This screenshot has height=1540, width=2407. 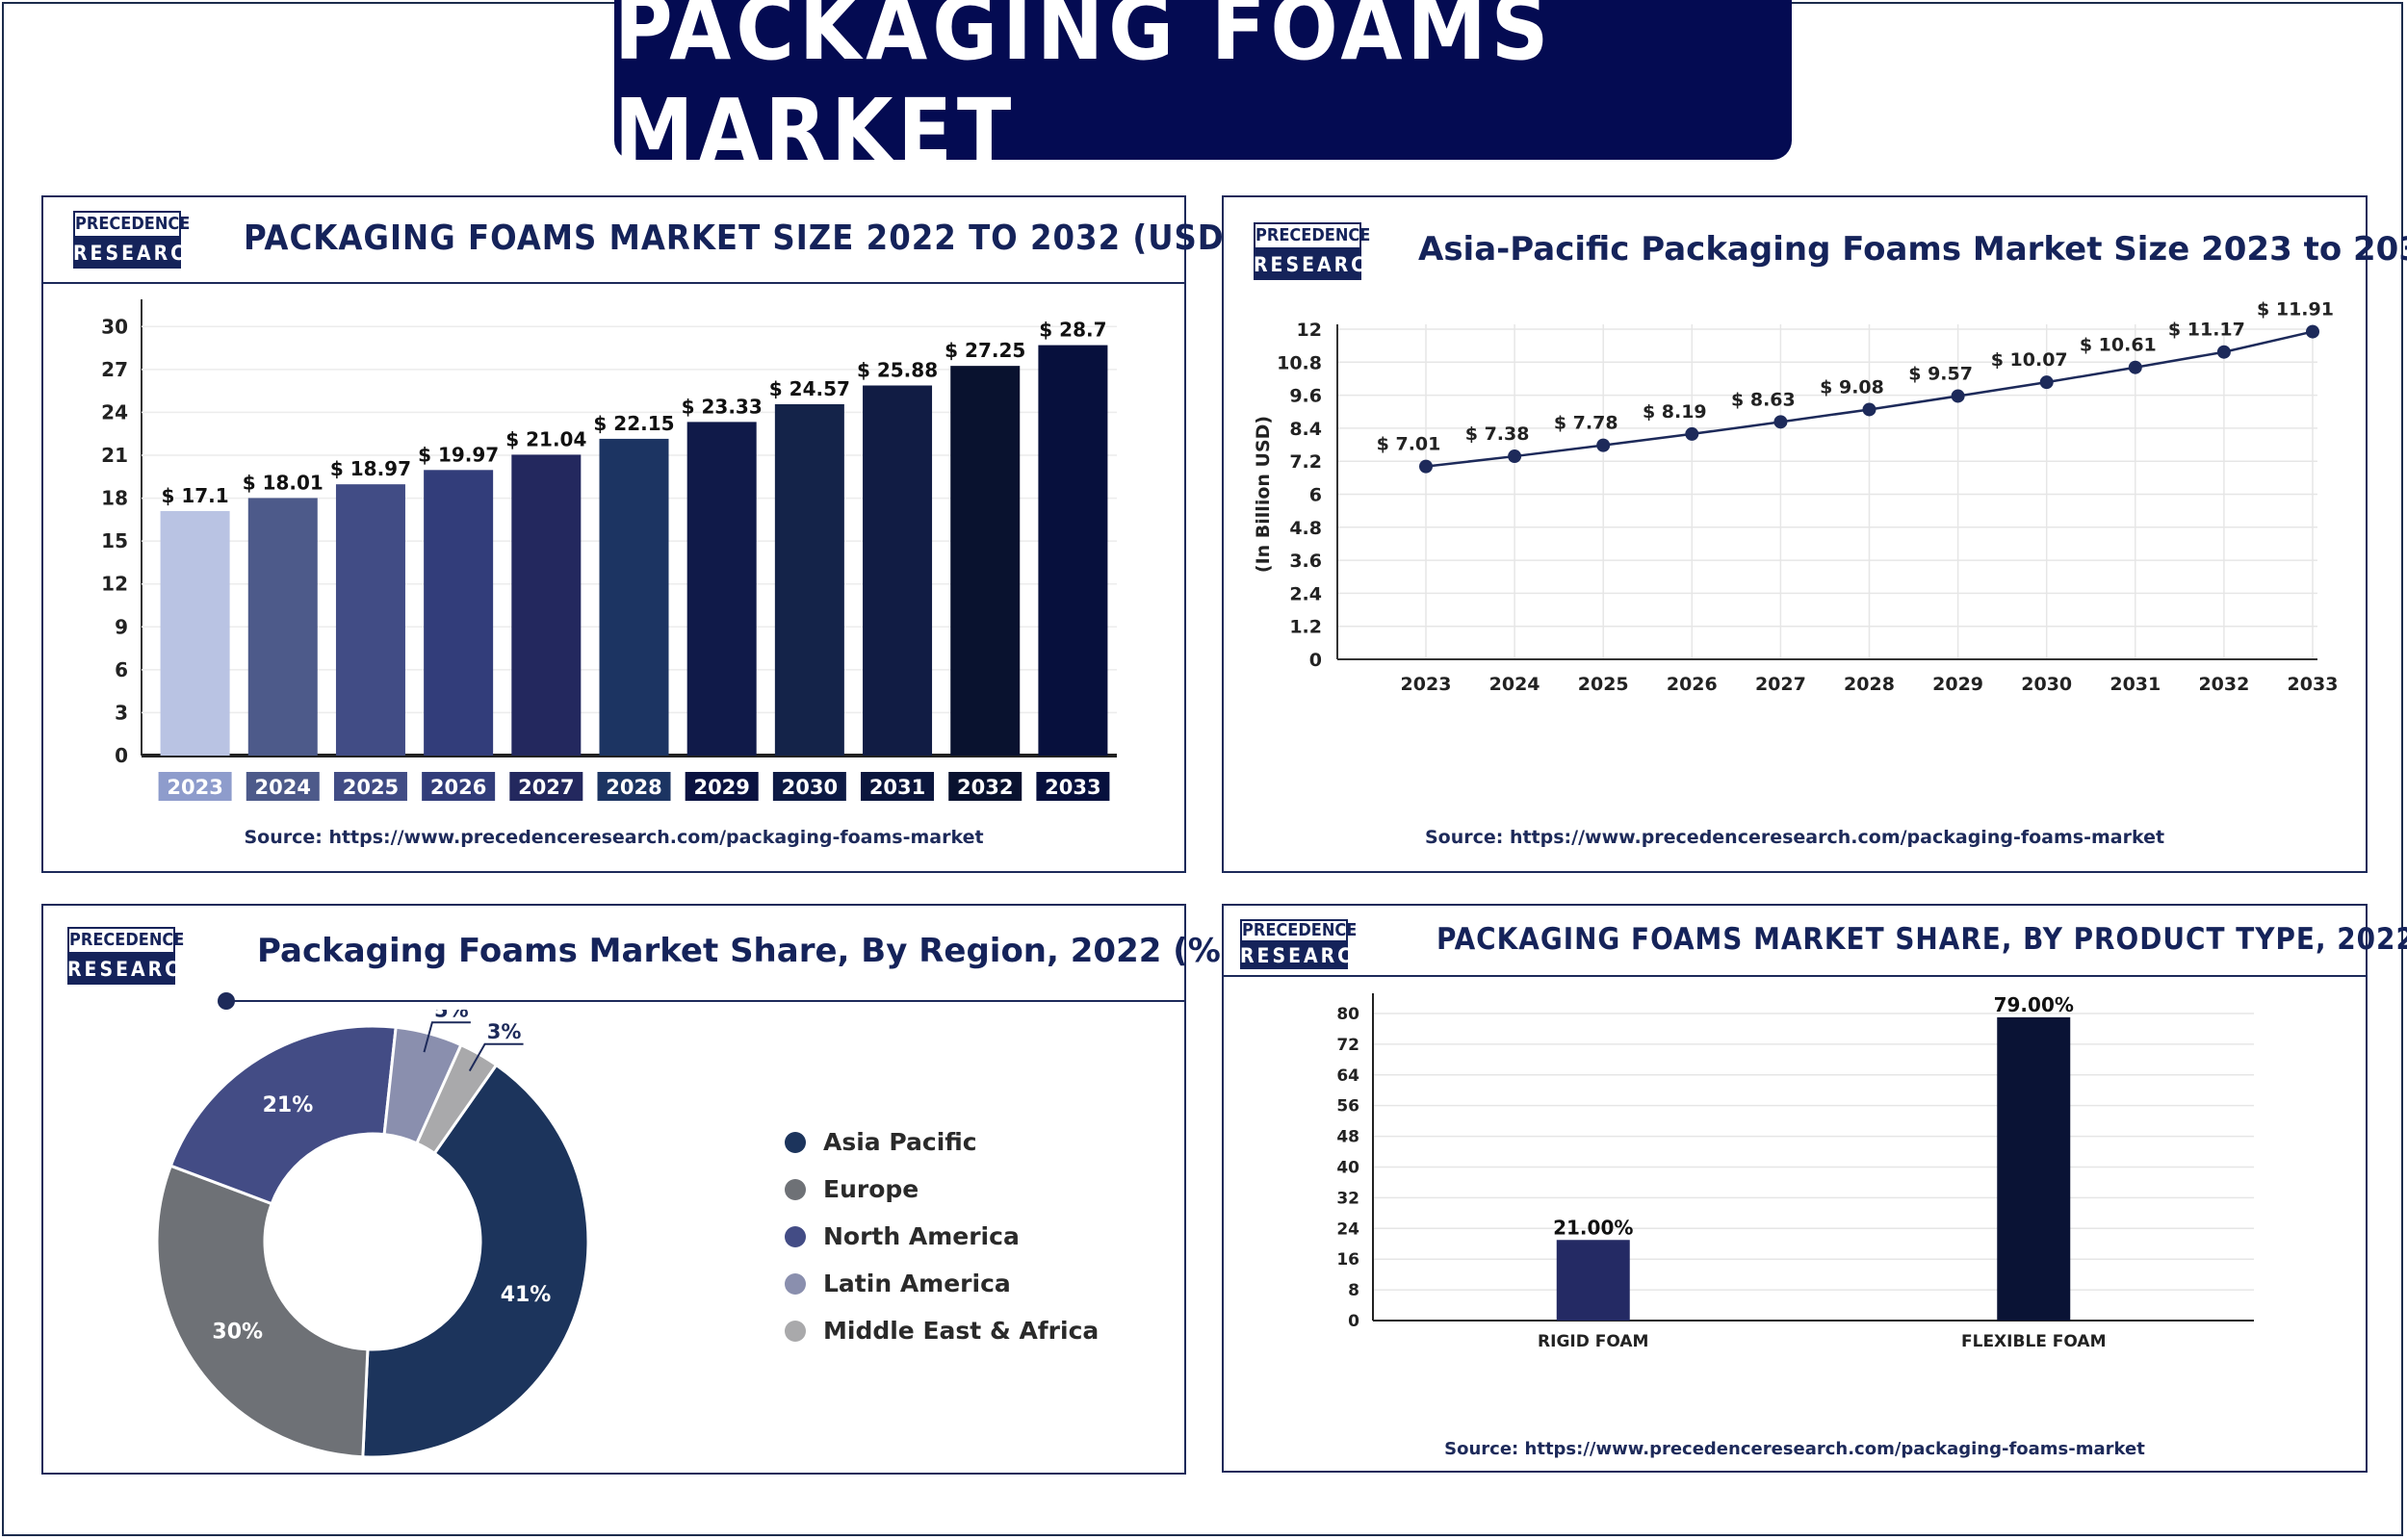 I want to click on y-tick-label: 7.2, so click(x=1305, y=462).